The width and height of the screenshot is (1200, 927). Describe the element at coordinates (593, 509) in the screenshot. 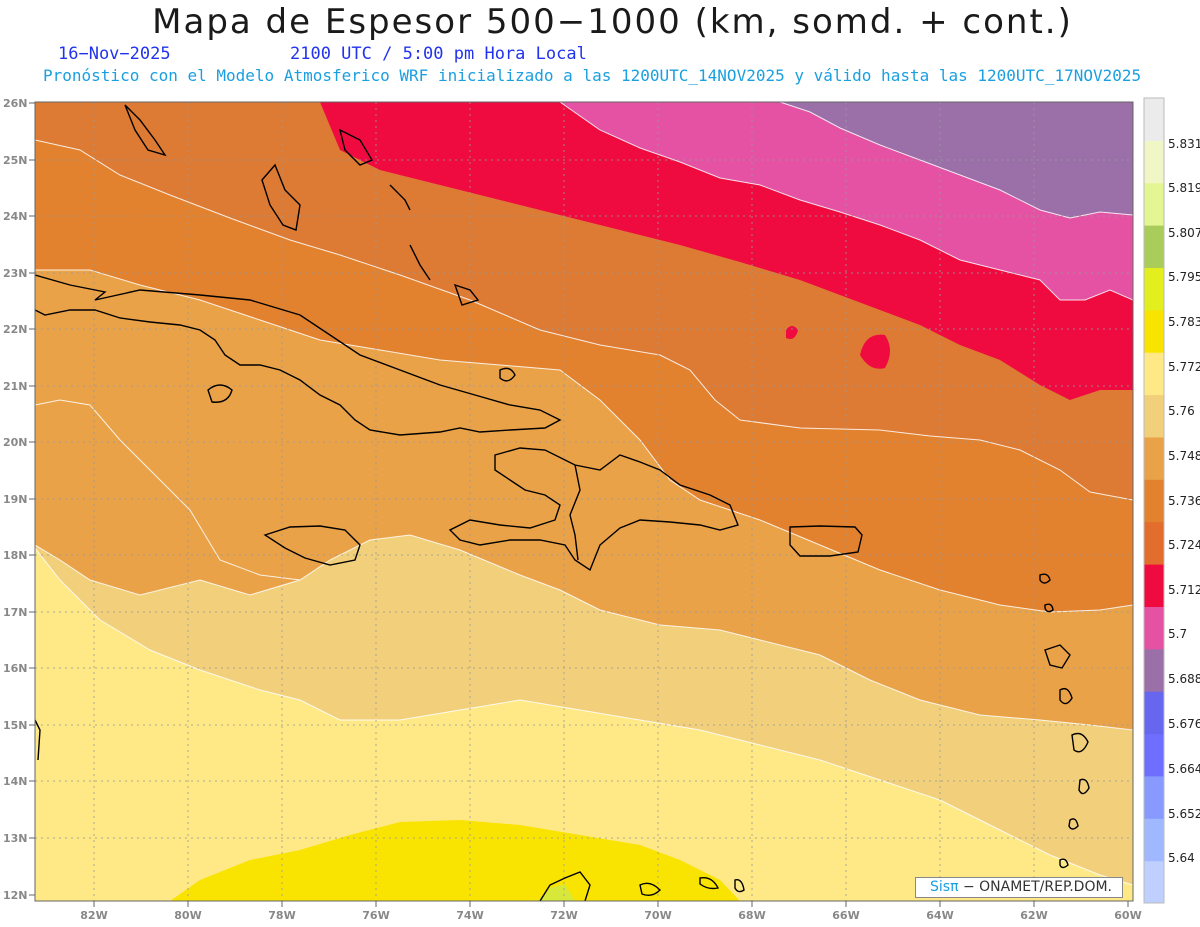

I see `coastline-hispaniola` at that location.